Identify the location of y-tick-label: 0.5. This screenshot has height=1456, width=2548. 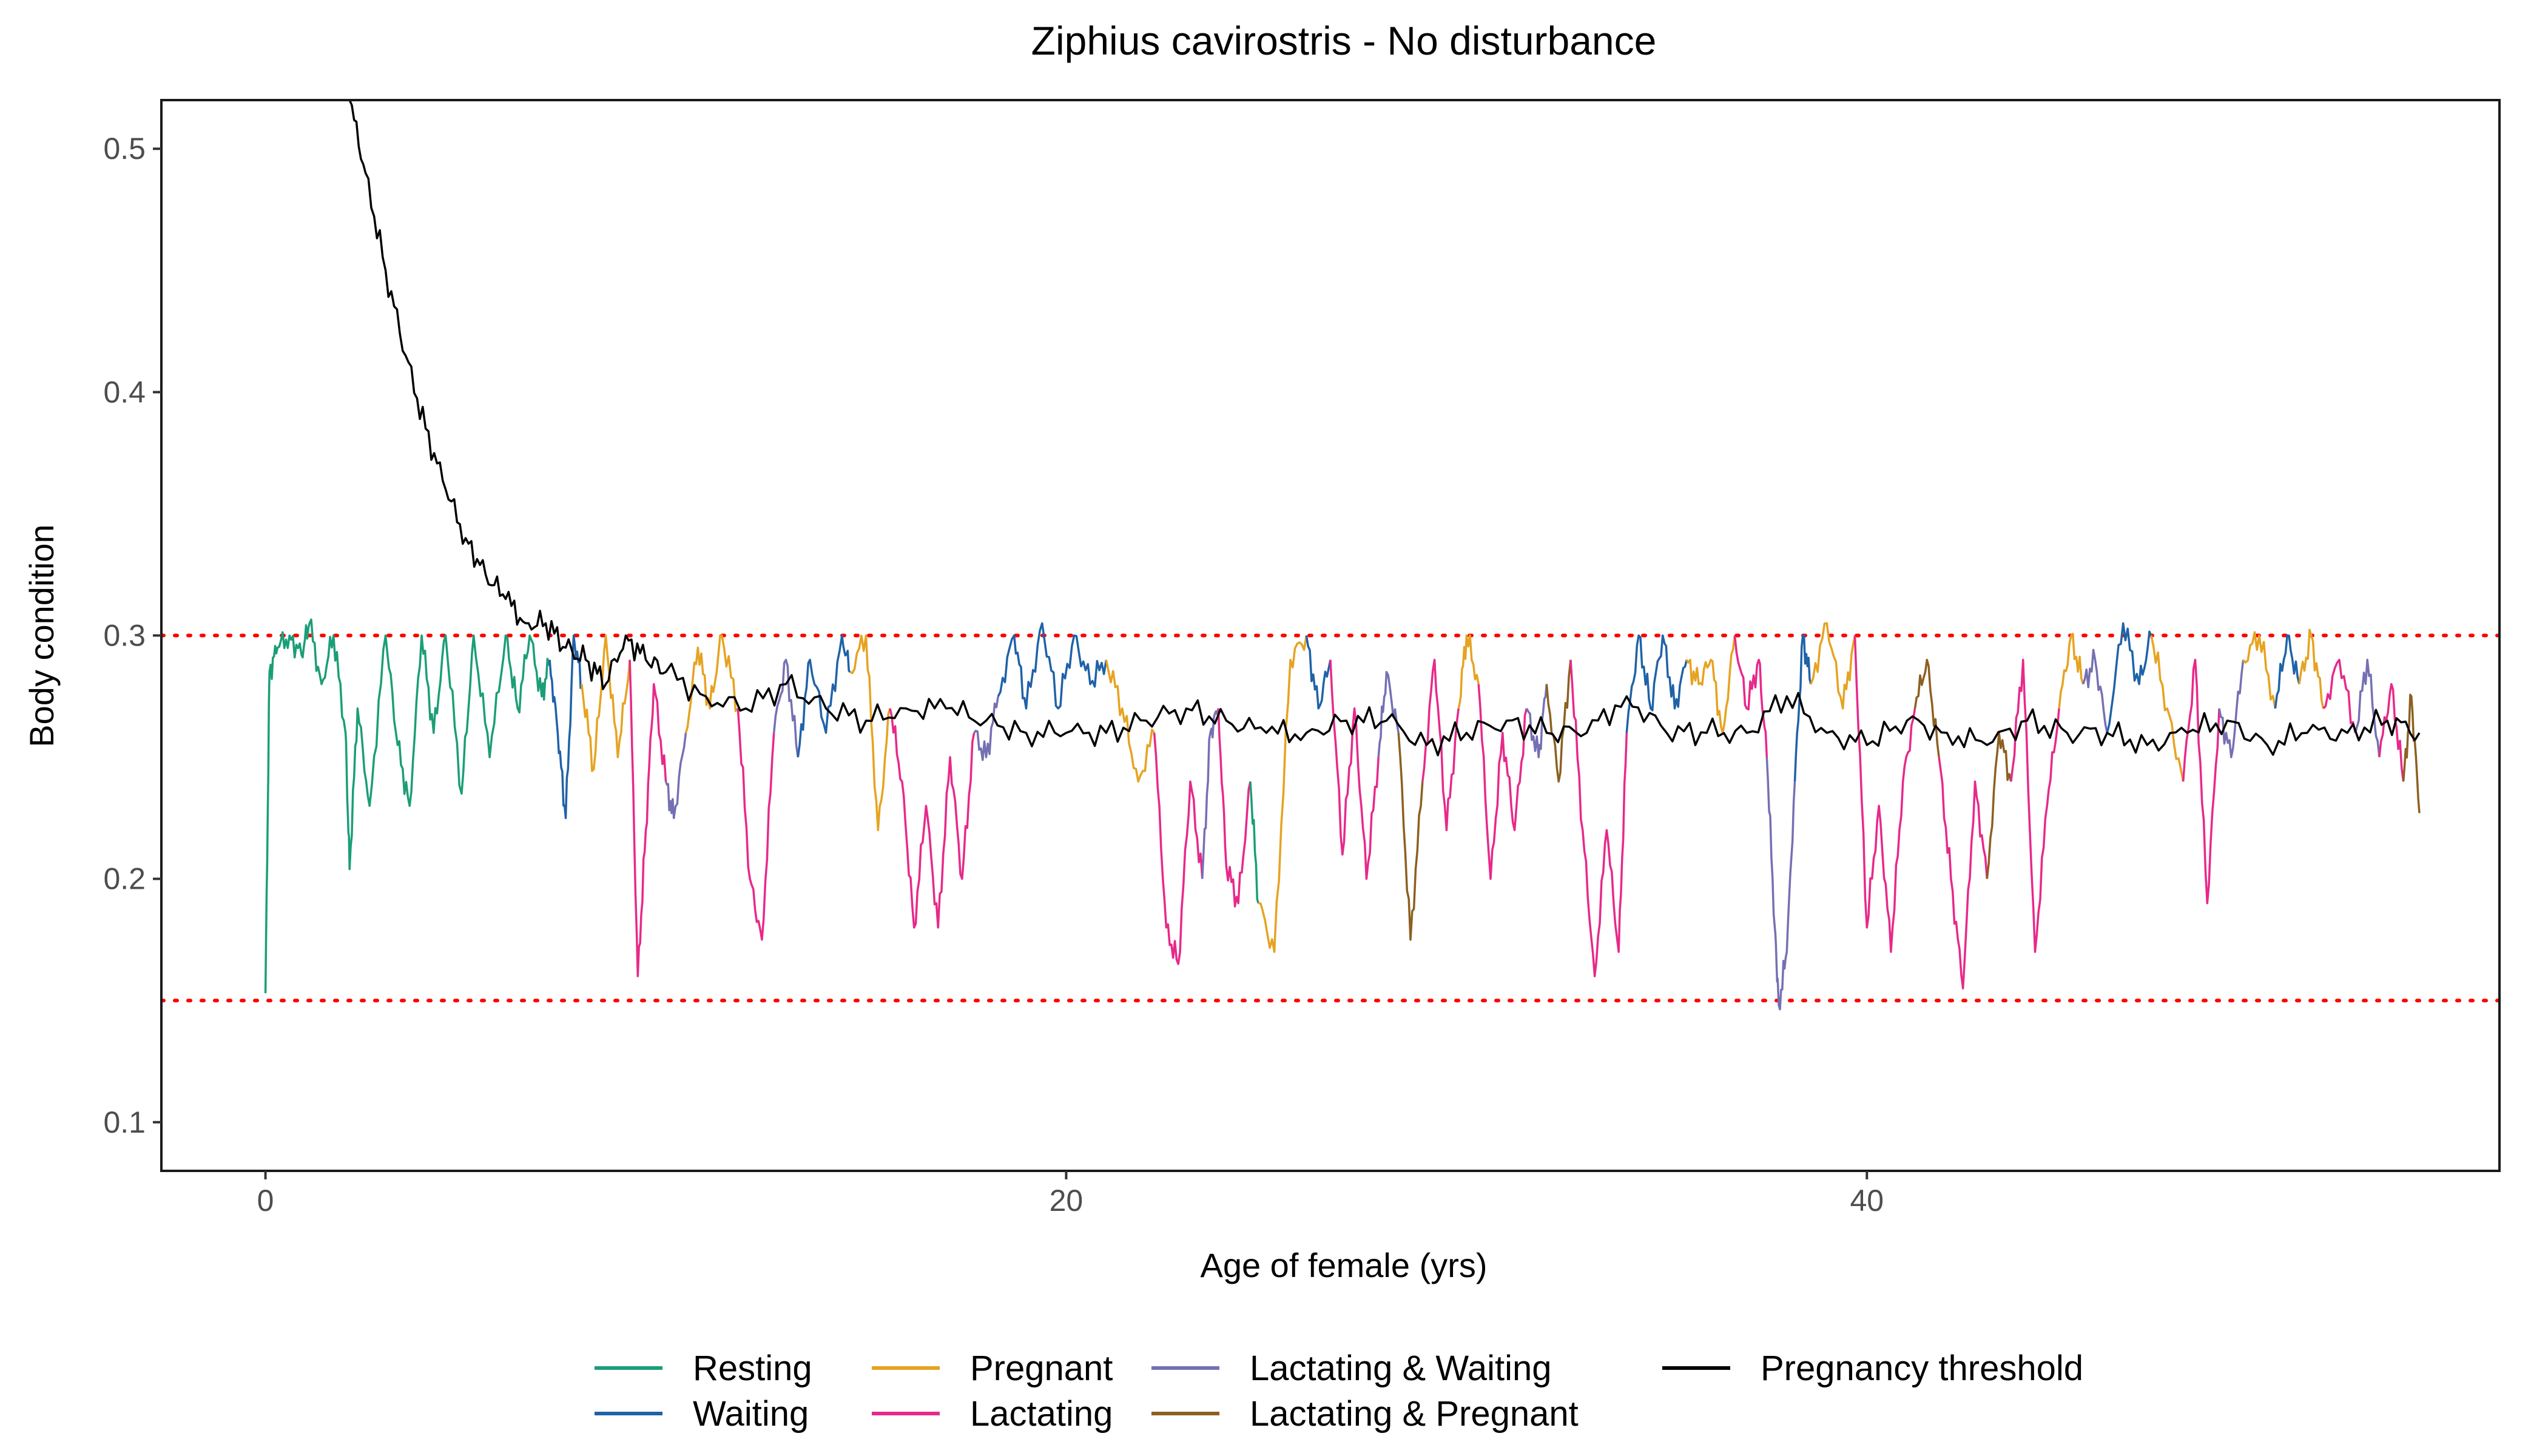
(124, 149).